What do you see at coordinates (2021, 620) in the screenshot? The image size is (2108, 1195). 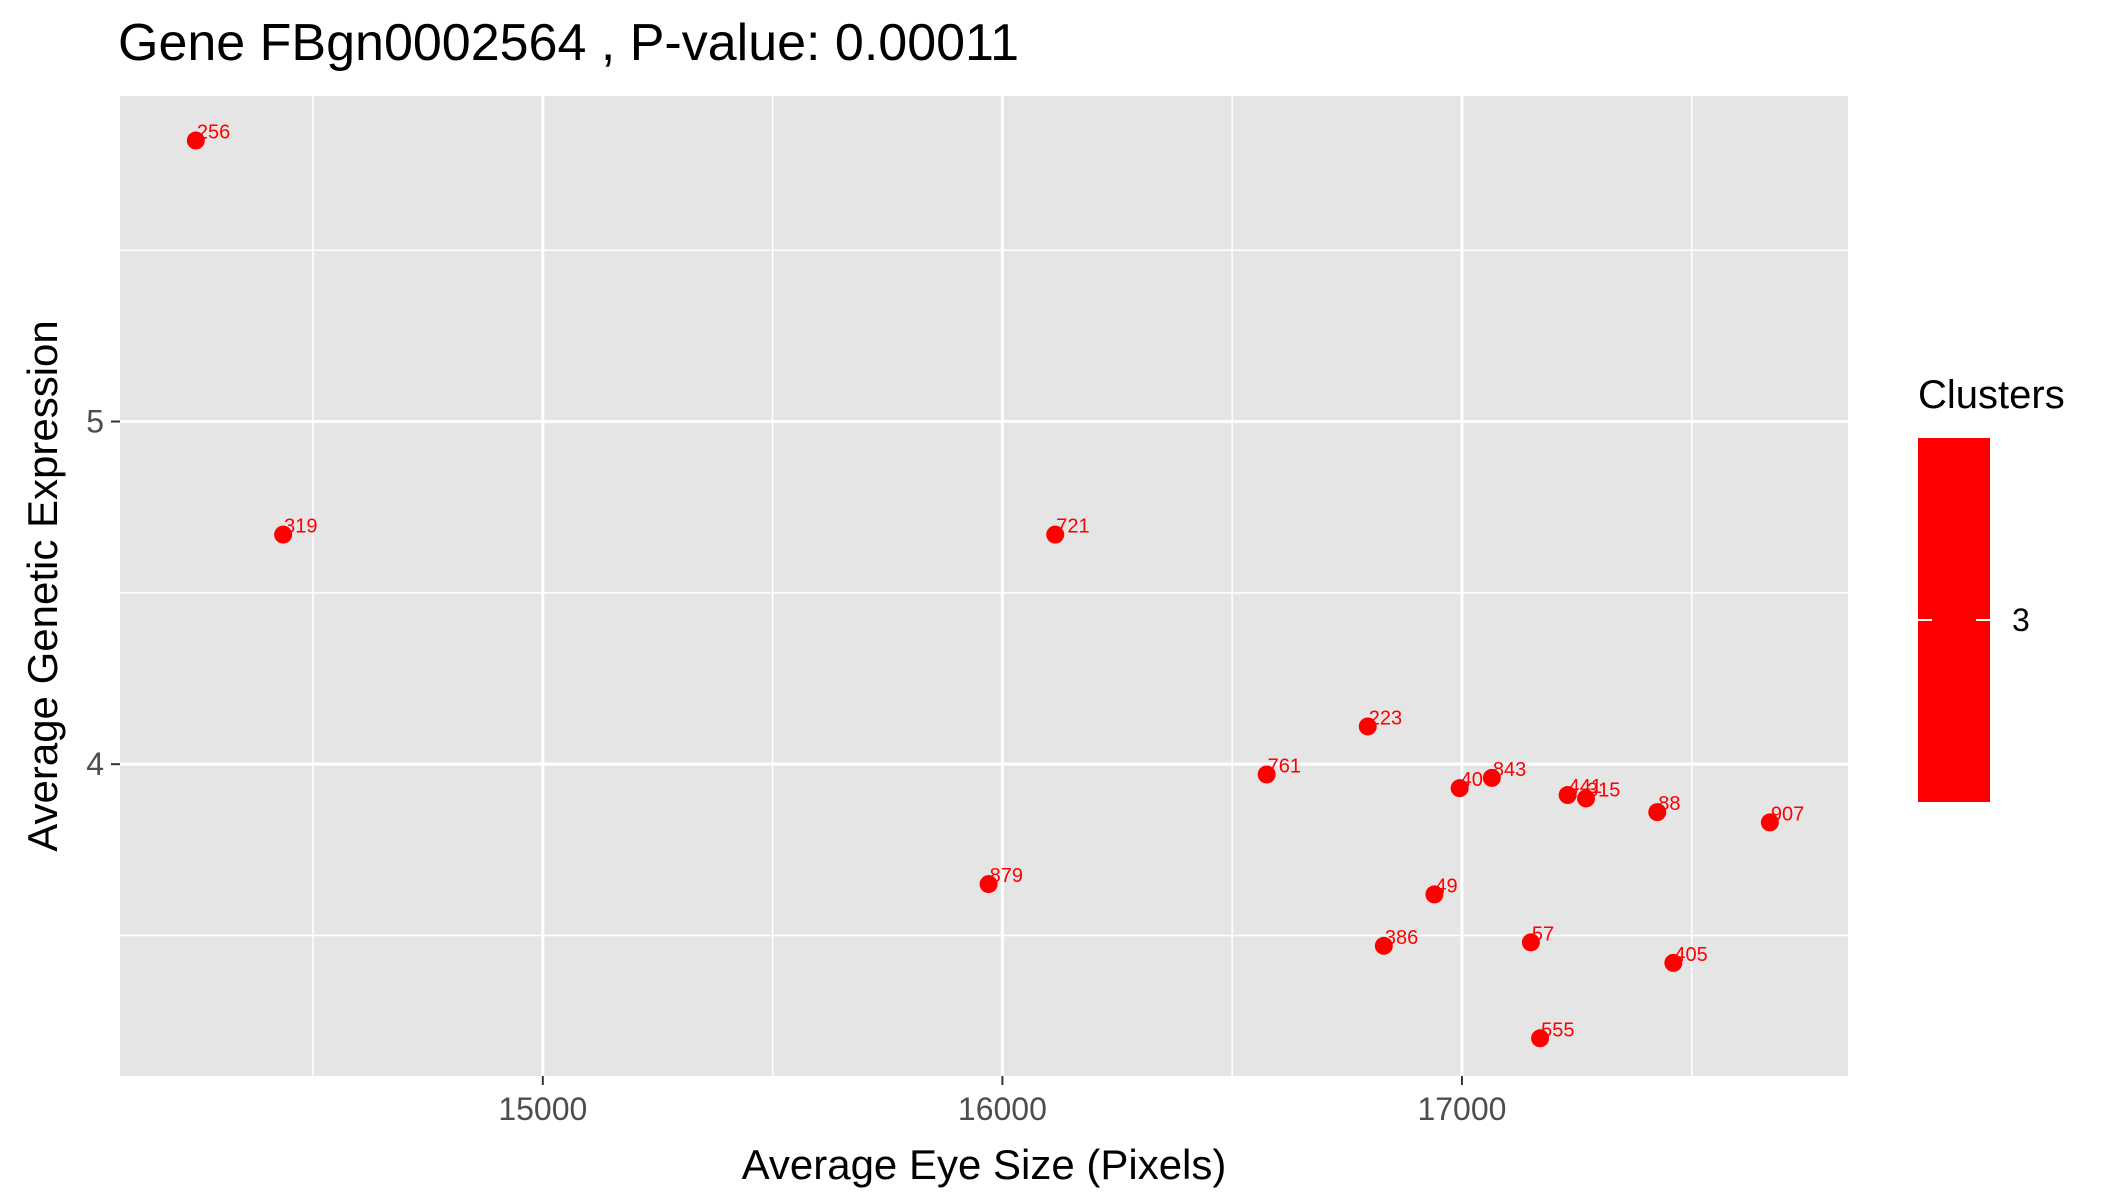 I see `legend-entry-label: 3` at bounding box center [2021, 620].